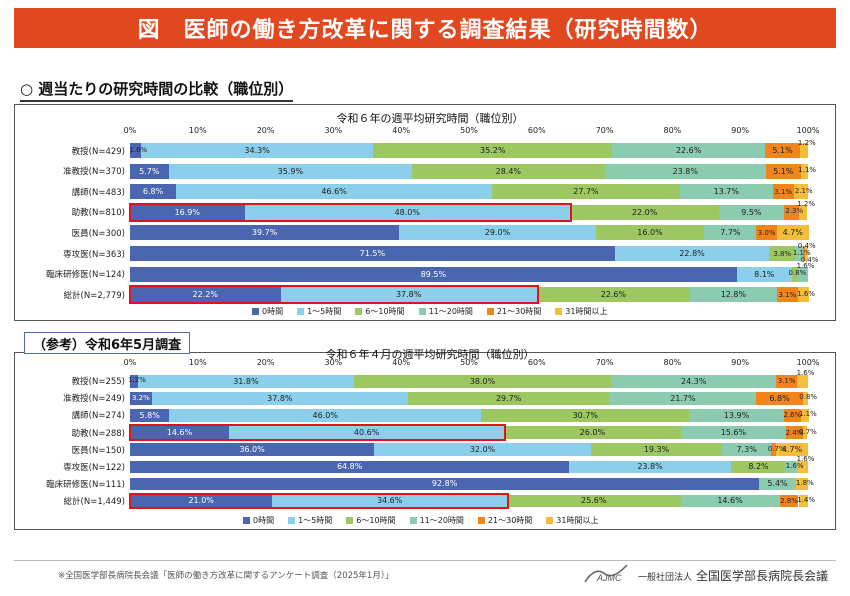  What do you see at coordinates (740, 362) in the screenshot?
I see `x-axis-tick: 90%` at bounding box center [740, 362].